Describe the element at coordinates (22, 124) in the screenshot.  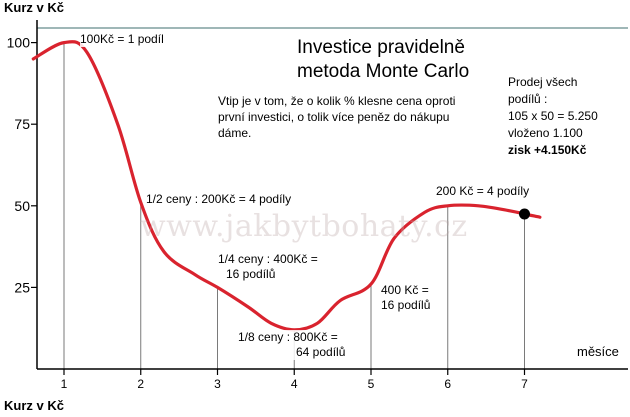
I see `y-tick-label: 75` at that location.